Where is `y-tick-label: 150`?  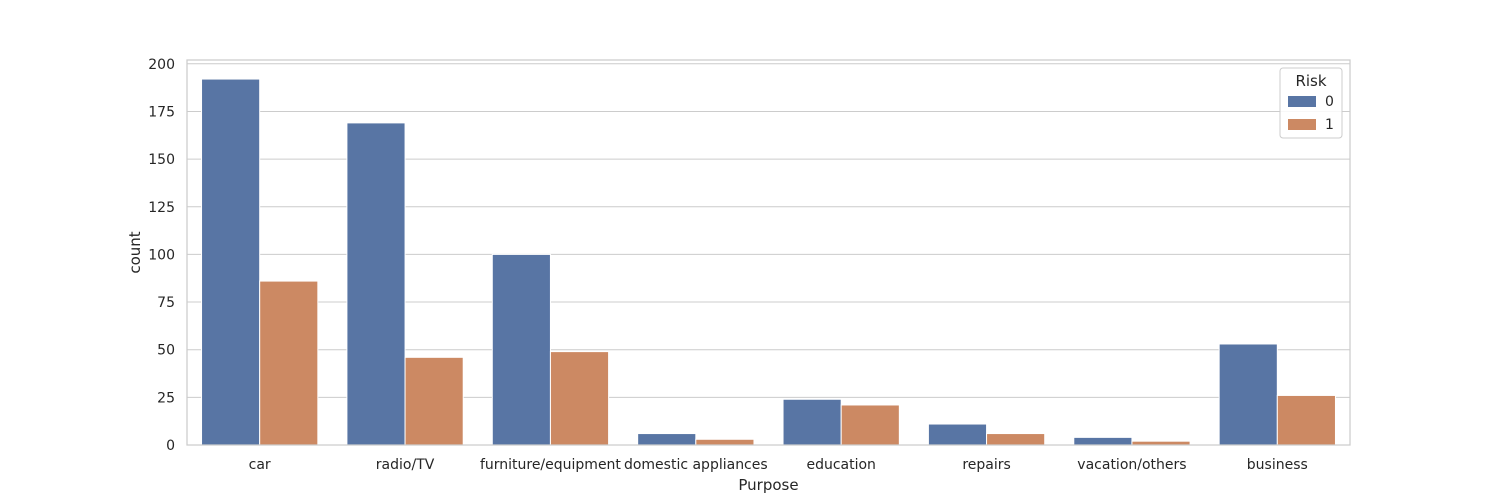 y-tick-label: 150 is located at coordinates (161, 160).